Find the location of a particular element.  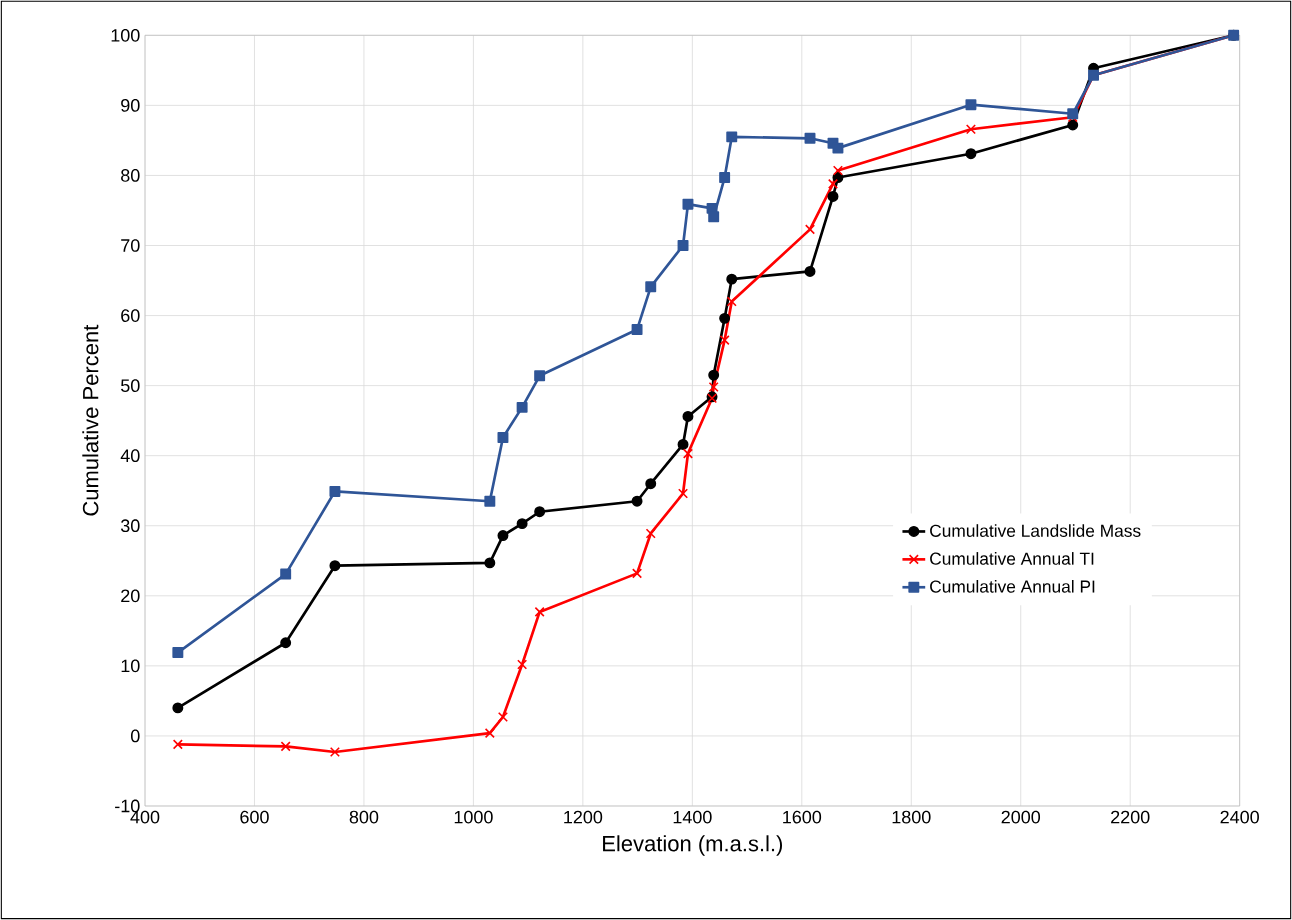

legend-label: Cumulative Annual PI is located at coordinates (1012, 586).